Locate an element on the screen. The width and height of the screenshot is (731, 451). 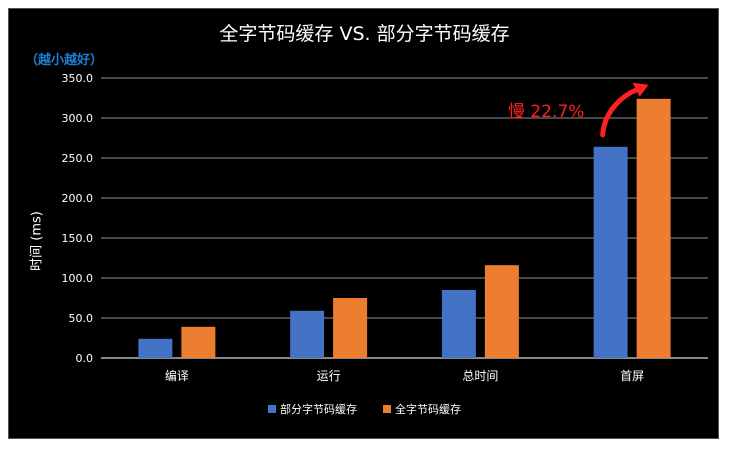
legend-label-full: 全字节码缓存 is located at coordinates (428, 409).